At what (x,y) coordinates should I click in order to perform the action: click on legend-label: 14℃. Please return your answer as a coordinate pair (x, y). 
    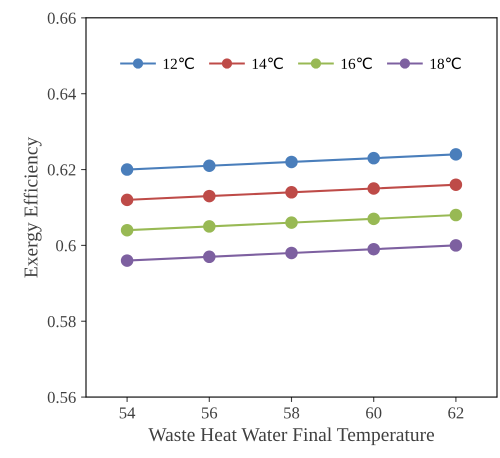
    Looking at the image, I should click on (267, 64).